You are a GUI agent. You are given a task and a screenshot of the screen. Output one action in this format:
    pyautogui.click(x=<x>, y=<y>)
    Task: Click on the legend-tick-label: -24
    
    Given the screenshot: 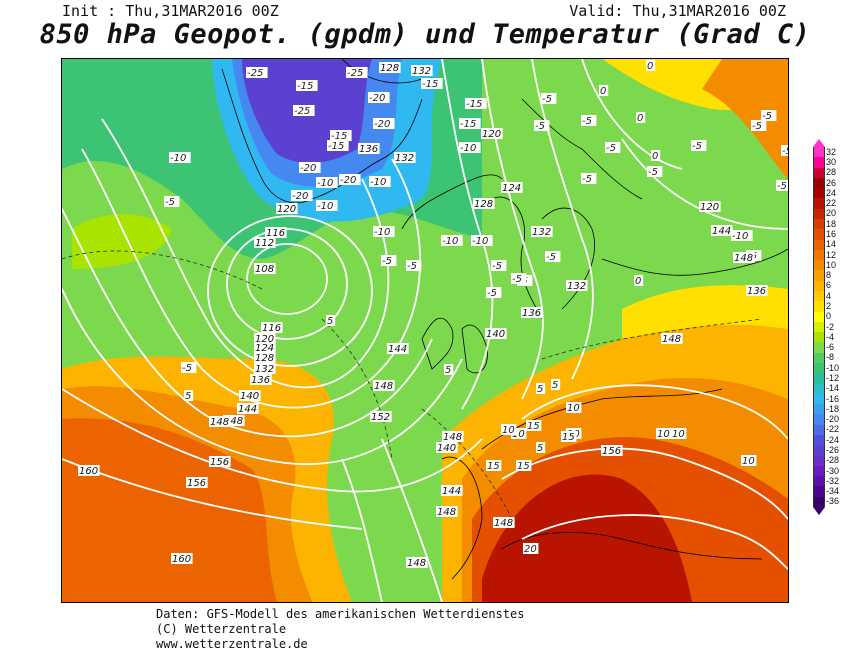 What is the action you would take?
    pyautogui.click(x=833, y=439)
    